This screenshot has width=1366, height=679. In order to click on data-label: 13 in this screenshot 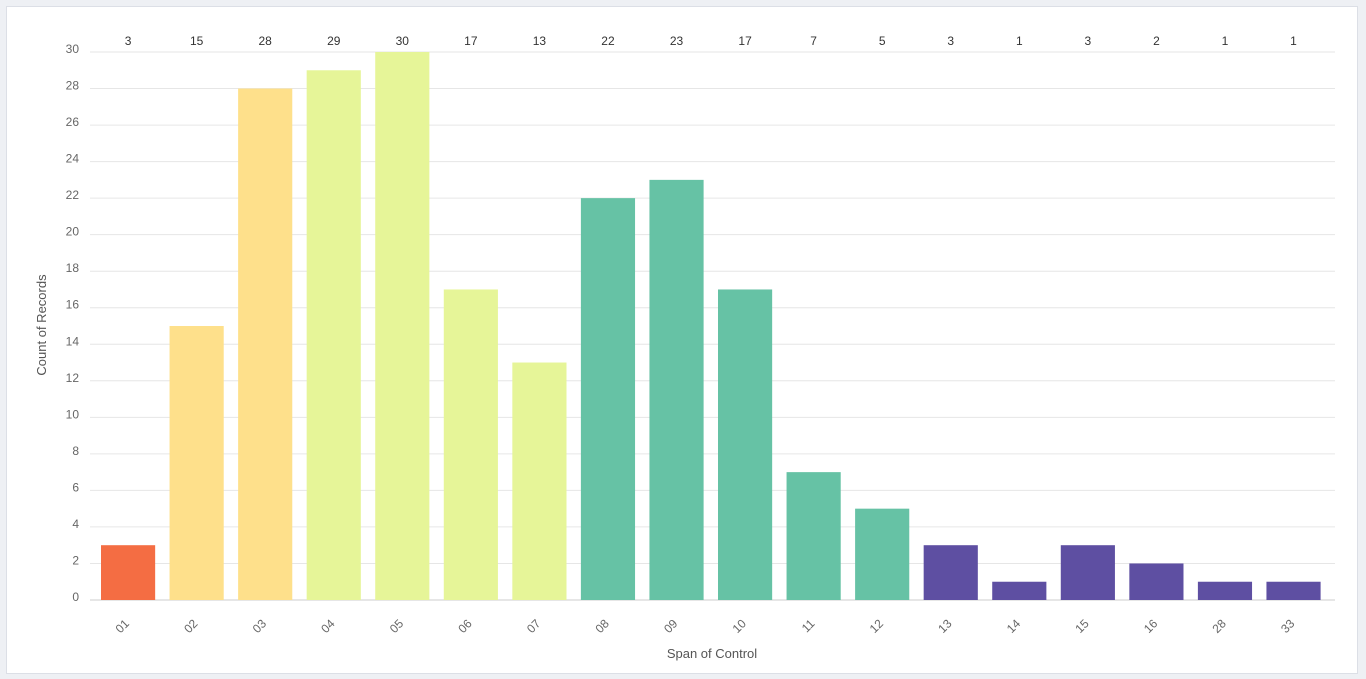, I will do `click(540, 41)`.